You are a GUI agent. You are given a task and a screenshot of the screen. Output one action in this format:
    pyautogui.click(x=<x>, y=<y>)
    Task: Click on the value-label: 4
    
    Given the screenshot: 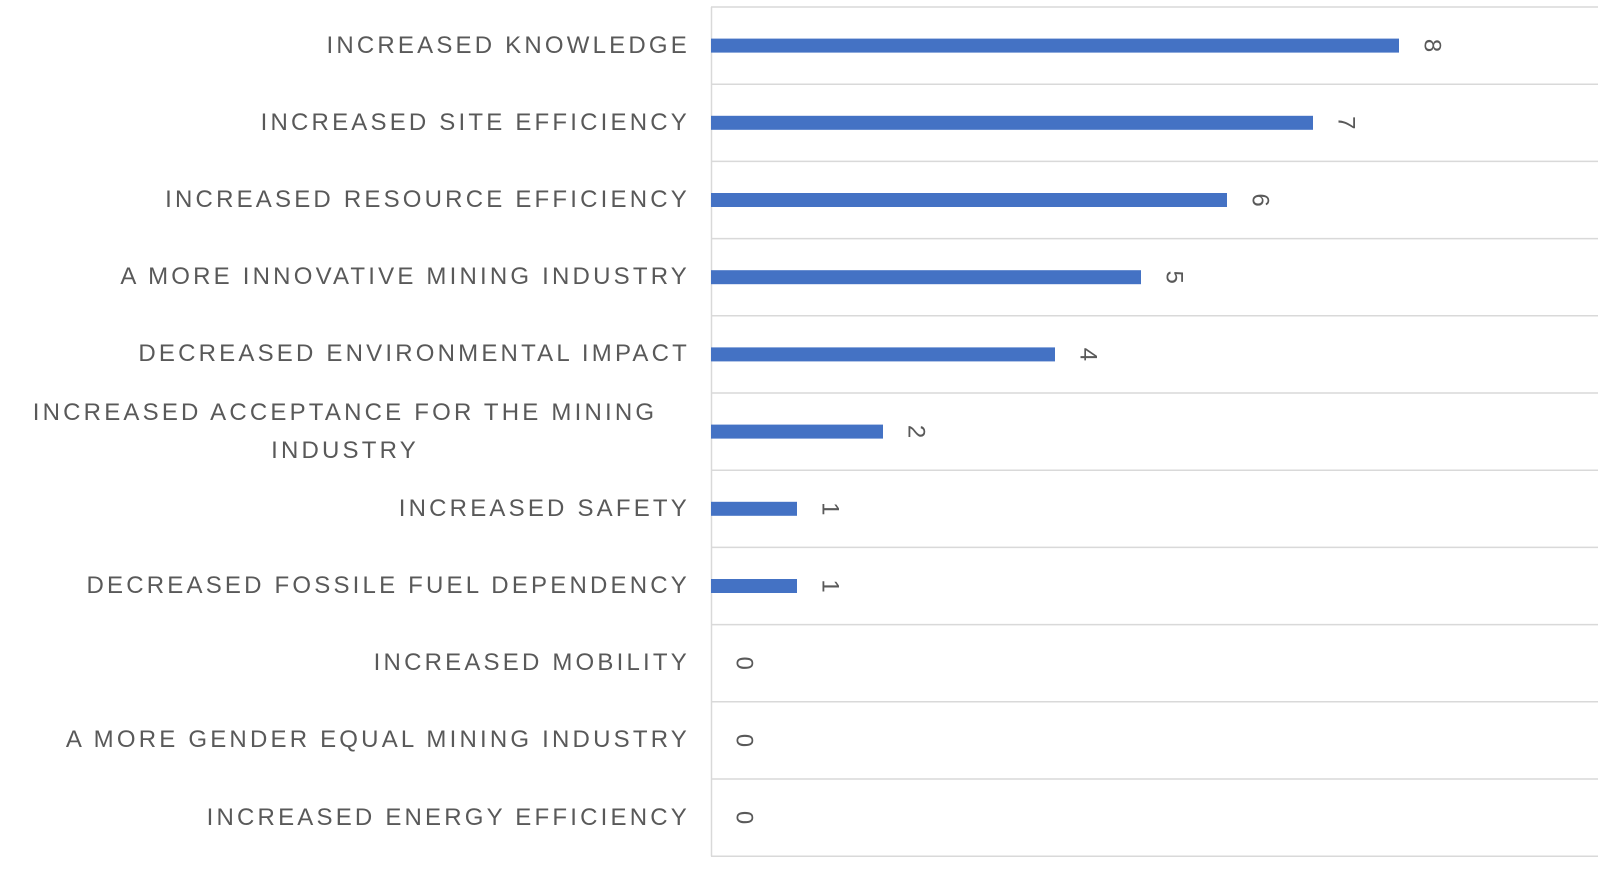 What is the action you would take?
    pyautogui.click(x=1088, y=354)
    